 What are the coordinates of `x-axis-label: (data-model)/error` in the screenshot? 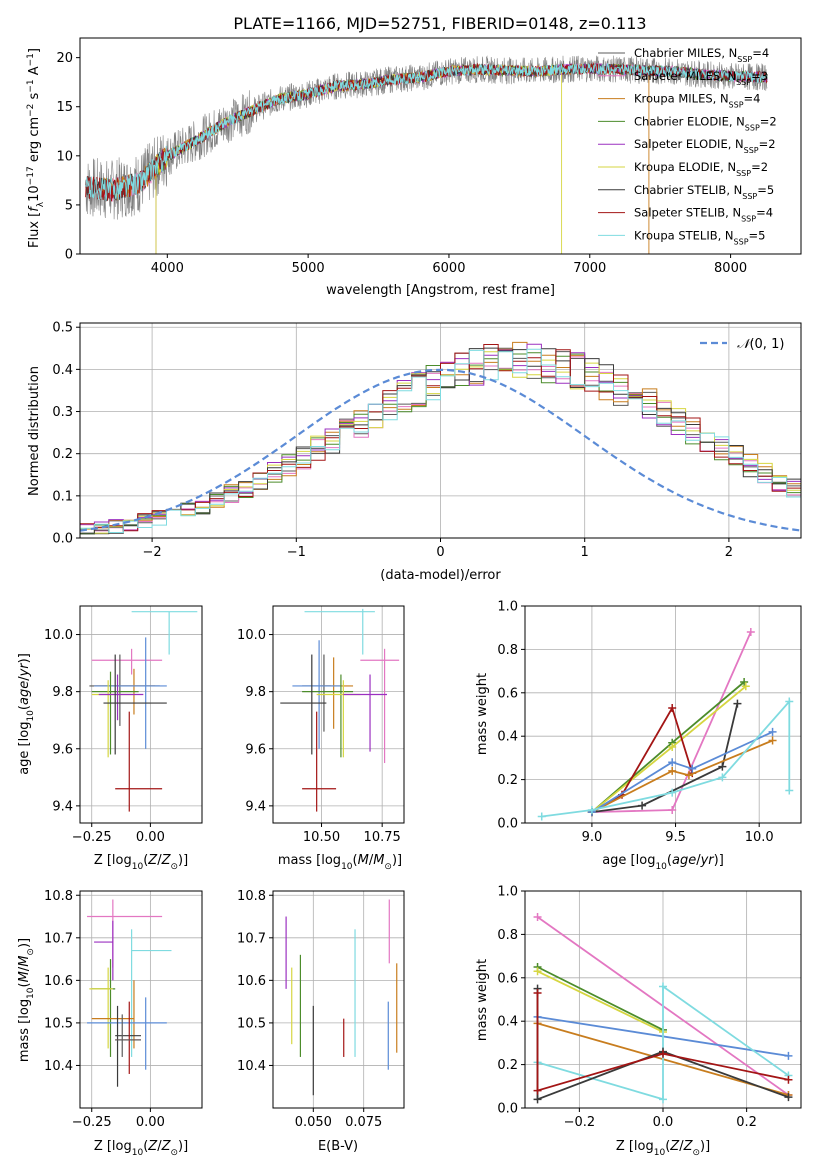 It's located at (440, 575).